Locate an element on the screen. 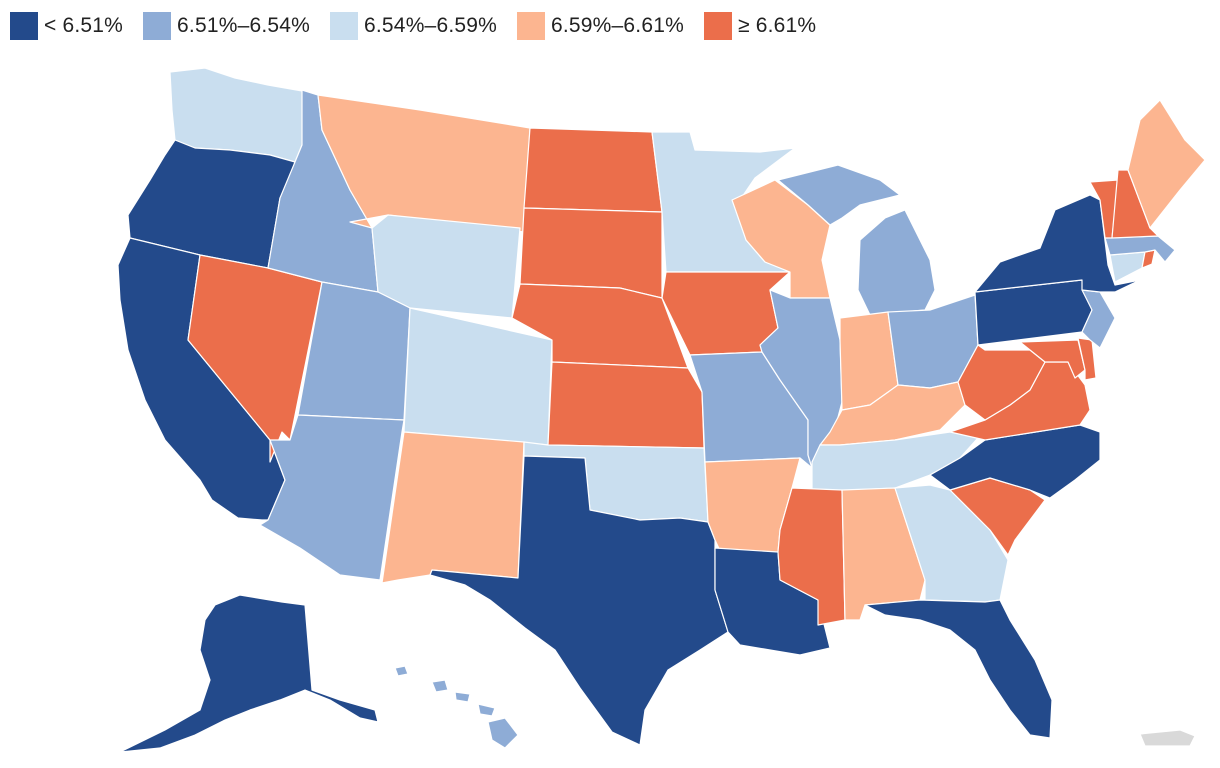 This screenshot has height=768, width=1220. legend-label: 6.54%–6.59% is located at coordinates (430, 25).